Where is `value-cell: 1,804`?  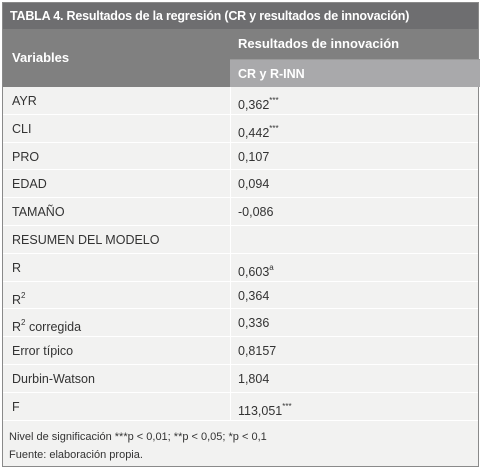 value-cell: 1,804 is located at coordinates (253, 379).